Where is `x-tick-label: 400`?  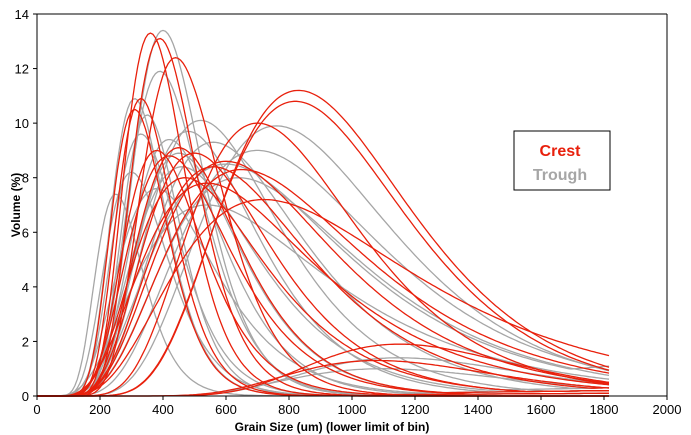
x-tick-label: 400 is located at coordinates (163, 409).